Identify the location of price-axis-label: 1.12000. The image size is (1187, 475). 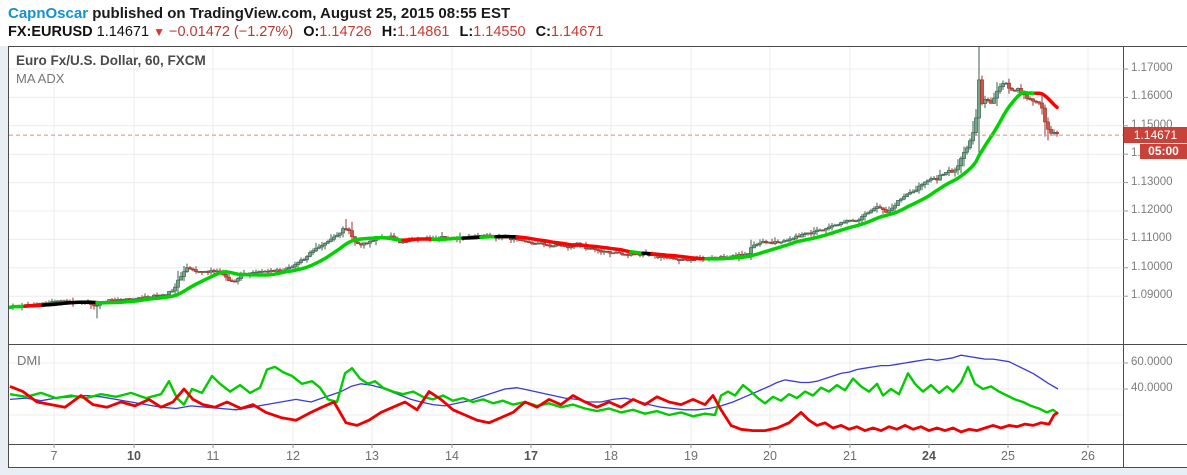
(1152, 210).